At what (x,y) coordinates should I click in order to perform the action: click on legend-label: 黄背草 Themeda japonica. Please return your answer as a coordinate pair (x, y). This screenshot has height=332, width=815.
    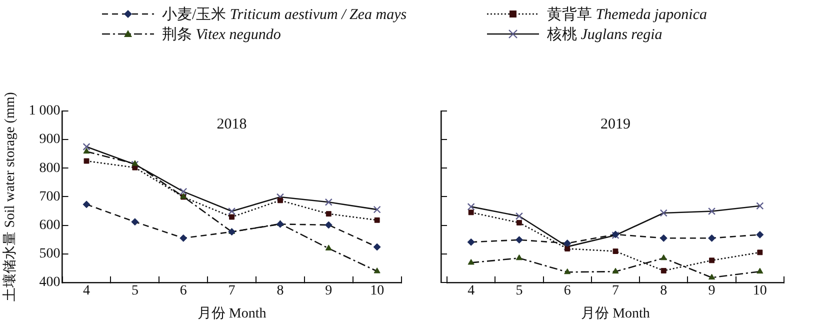
    Looking at the image, I should click on (627, 15).